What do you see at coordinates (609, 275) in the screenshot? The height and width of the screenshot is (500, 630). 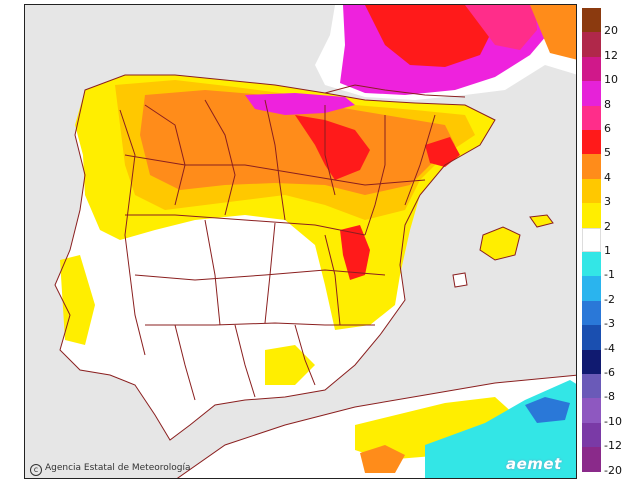 I see `legend-label: -1` at bounding box center [609, 275].